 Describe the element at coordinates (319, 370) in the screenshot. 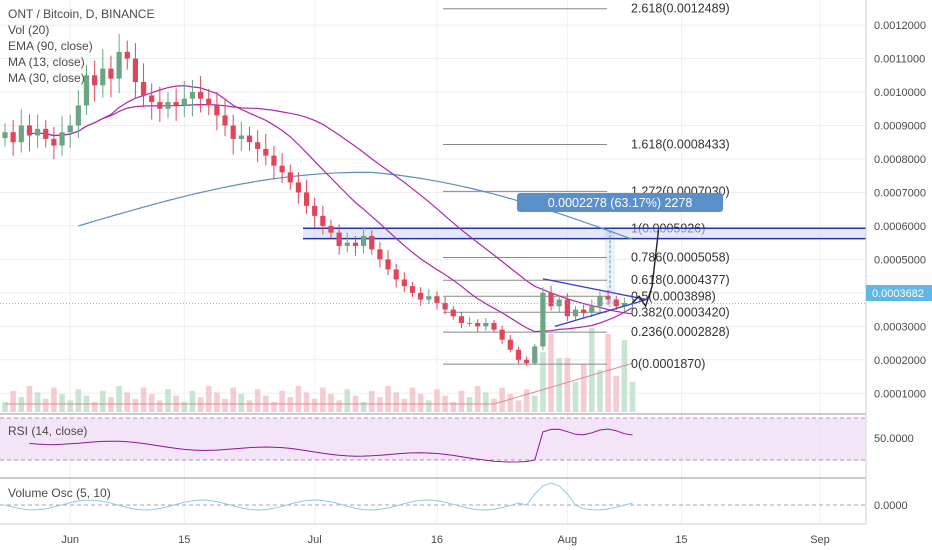

I see `volume-bars` at that location.